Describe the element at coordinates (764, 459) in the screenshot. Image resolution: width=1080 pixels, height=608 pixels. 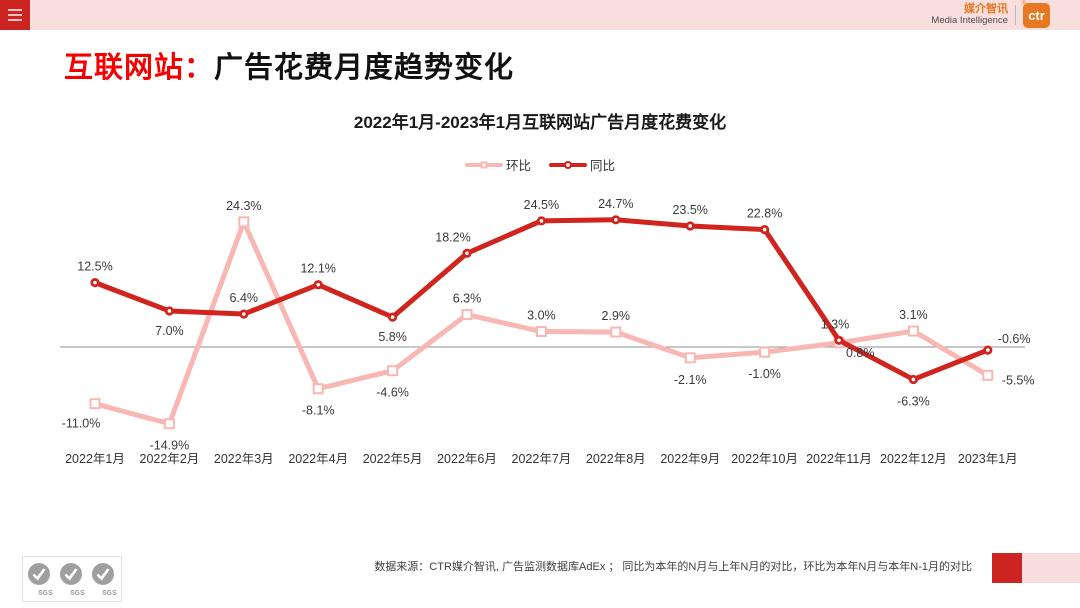
I see `x-axis-label-9: 2022年10月` at that location.